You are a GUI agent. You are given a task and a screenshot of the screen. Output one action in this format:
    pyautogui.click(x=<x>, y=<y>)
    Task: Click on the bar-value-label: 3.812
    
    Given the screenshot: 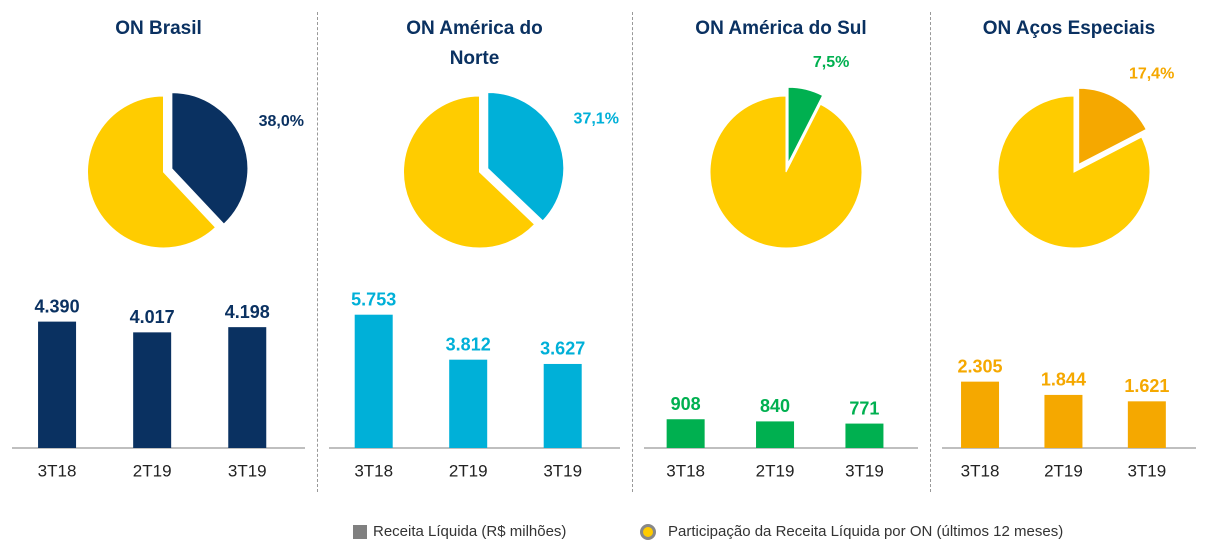 What is the action you would take?
    pyautogui.click(x=468, y=344)
    